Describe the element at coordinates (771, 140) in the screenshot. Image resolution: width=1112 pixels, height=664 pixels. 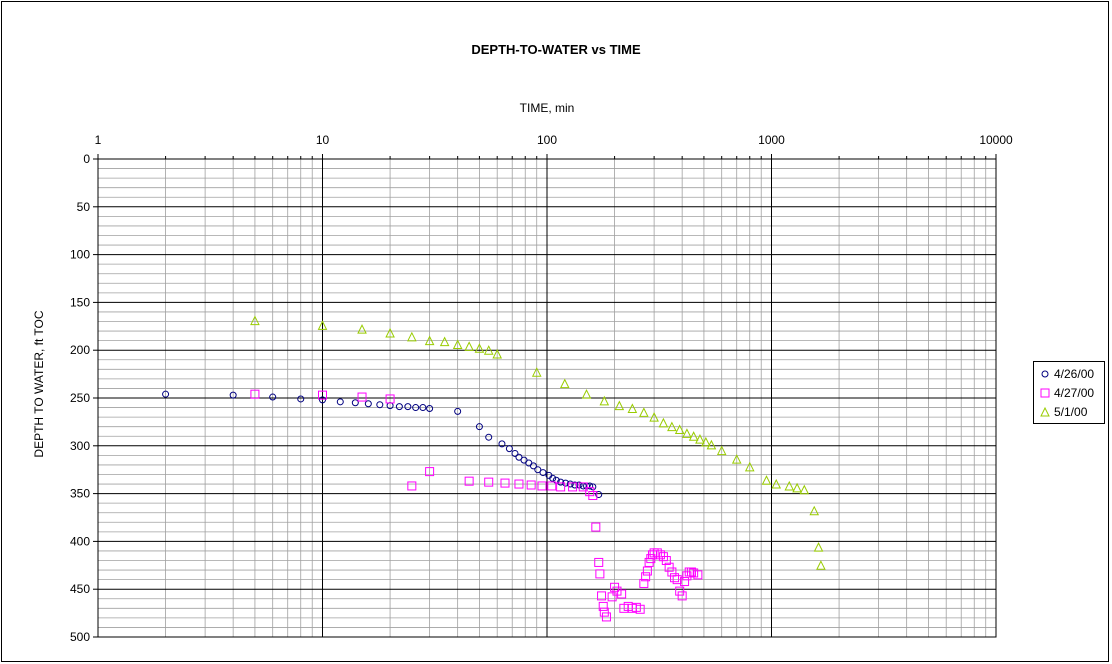
I see `x-tick-label: 1000` at that location.